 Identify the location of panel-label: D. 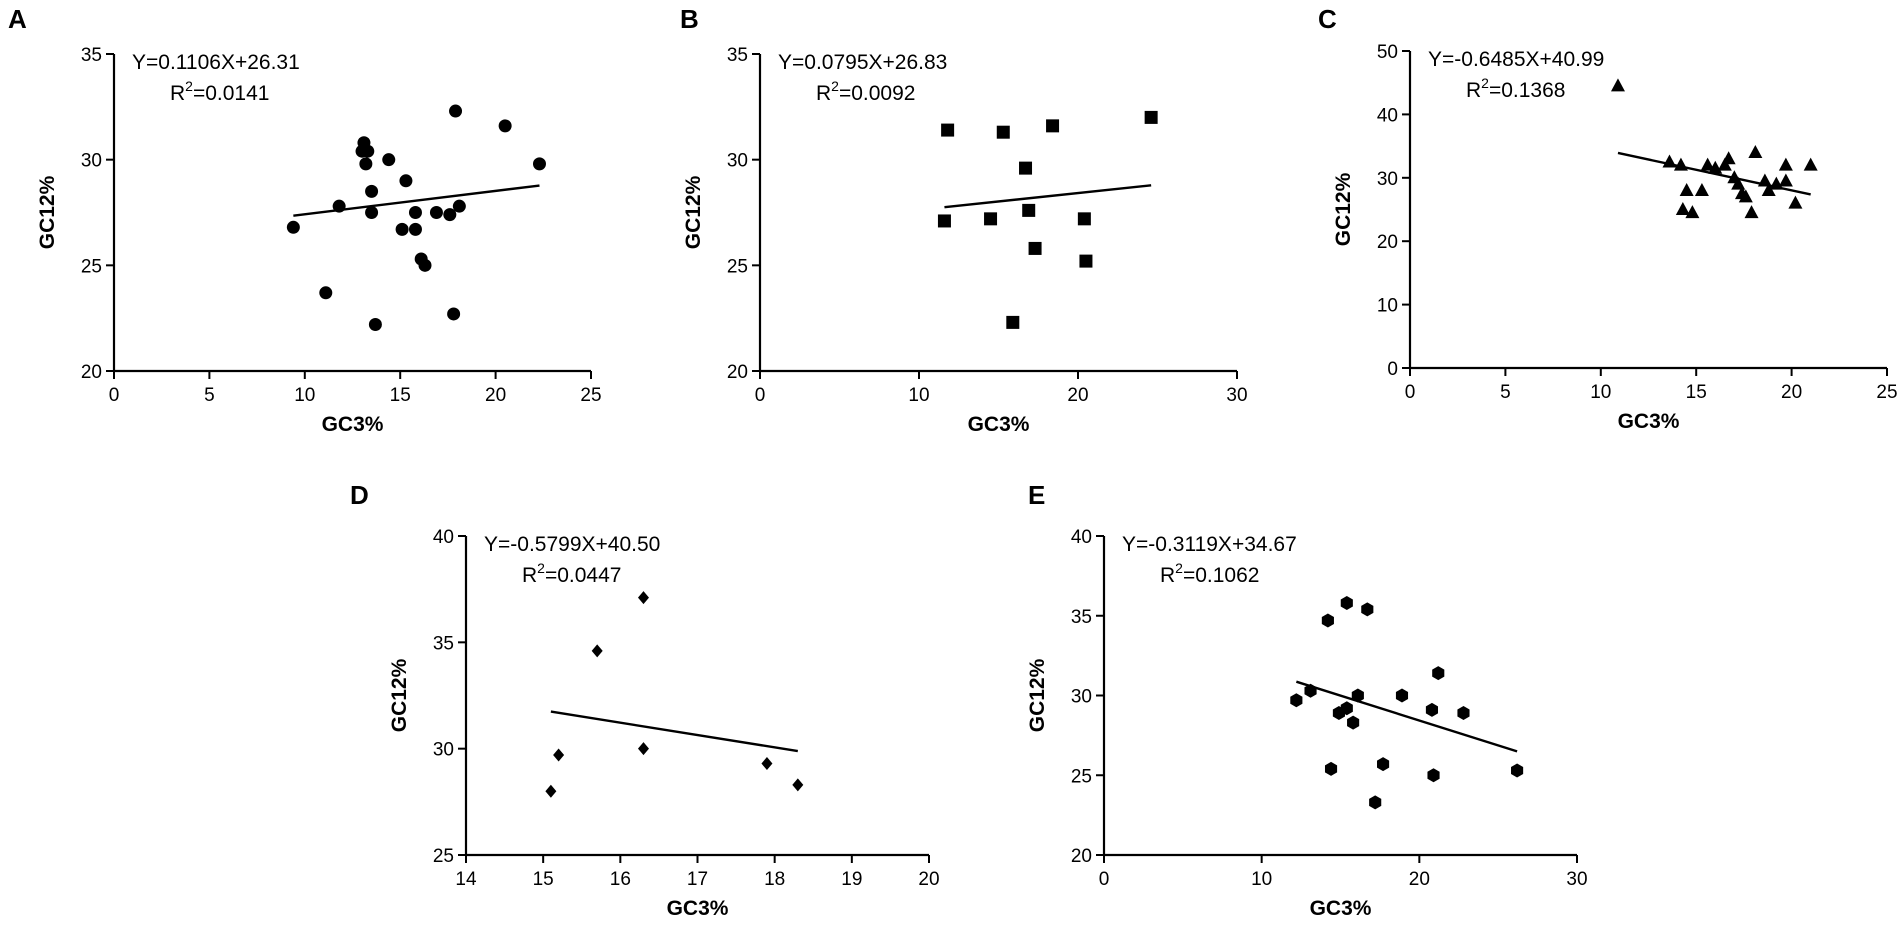
(359, 495).